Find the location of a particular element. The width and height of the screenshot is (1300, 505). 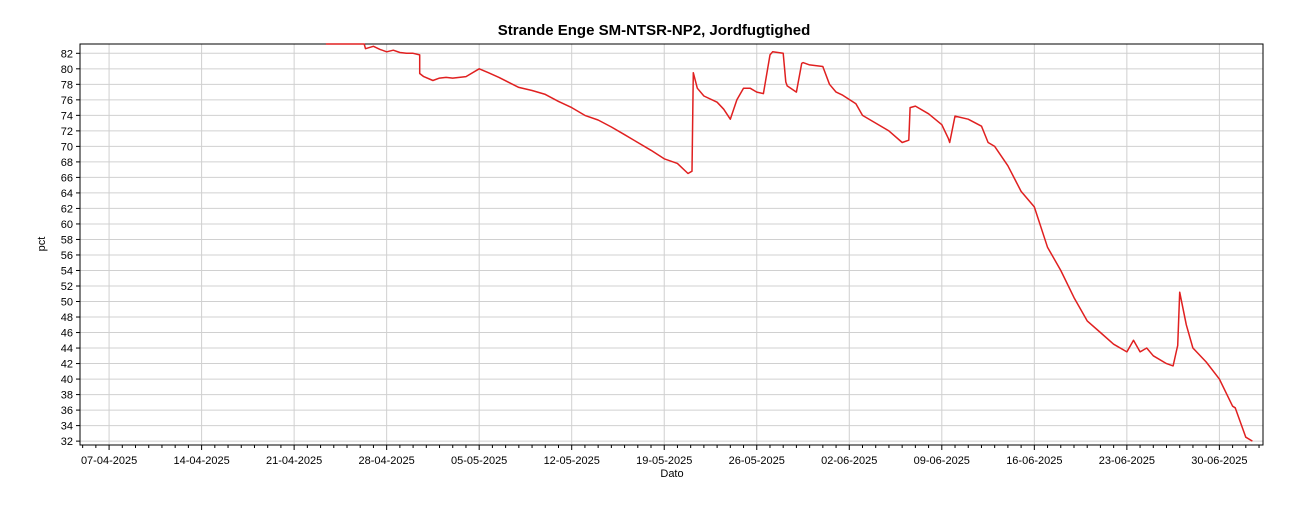

x-tick-label: 14-04-2025 is located at coordinates (201, 461).